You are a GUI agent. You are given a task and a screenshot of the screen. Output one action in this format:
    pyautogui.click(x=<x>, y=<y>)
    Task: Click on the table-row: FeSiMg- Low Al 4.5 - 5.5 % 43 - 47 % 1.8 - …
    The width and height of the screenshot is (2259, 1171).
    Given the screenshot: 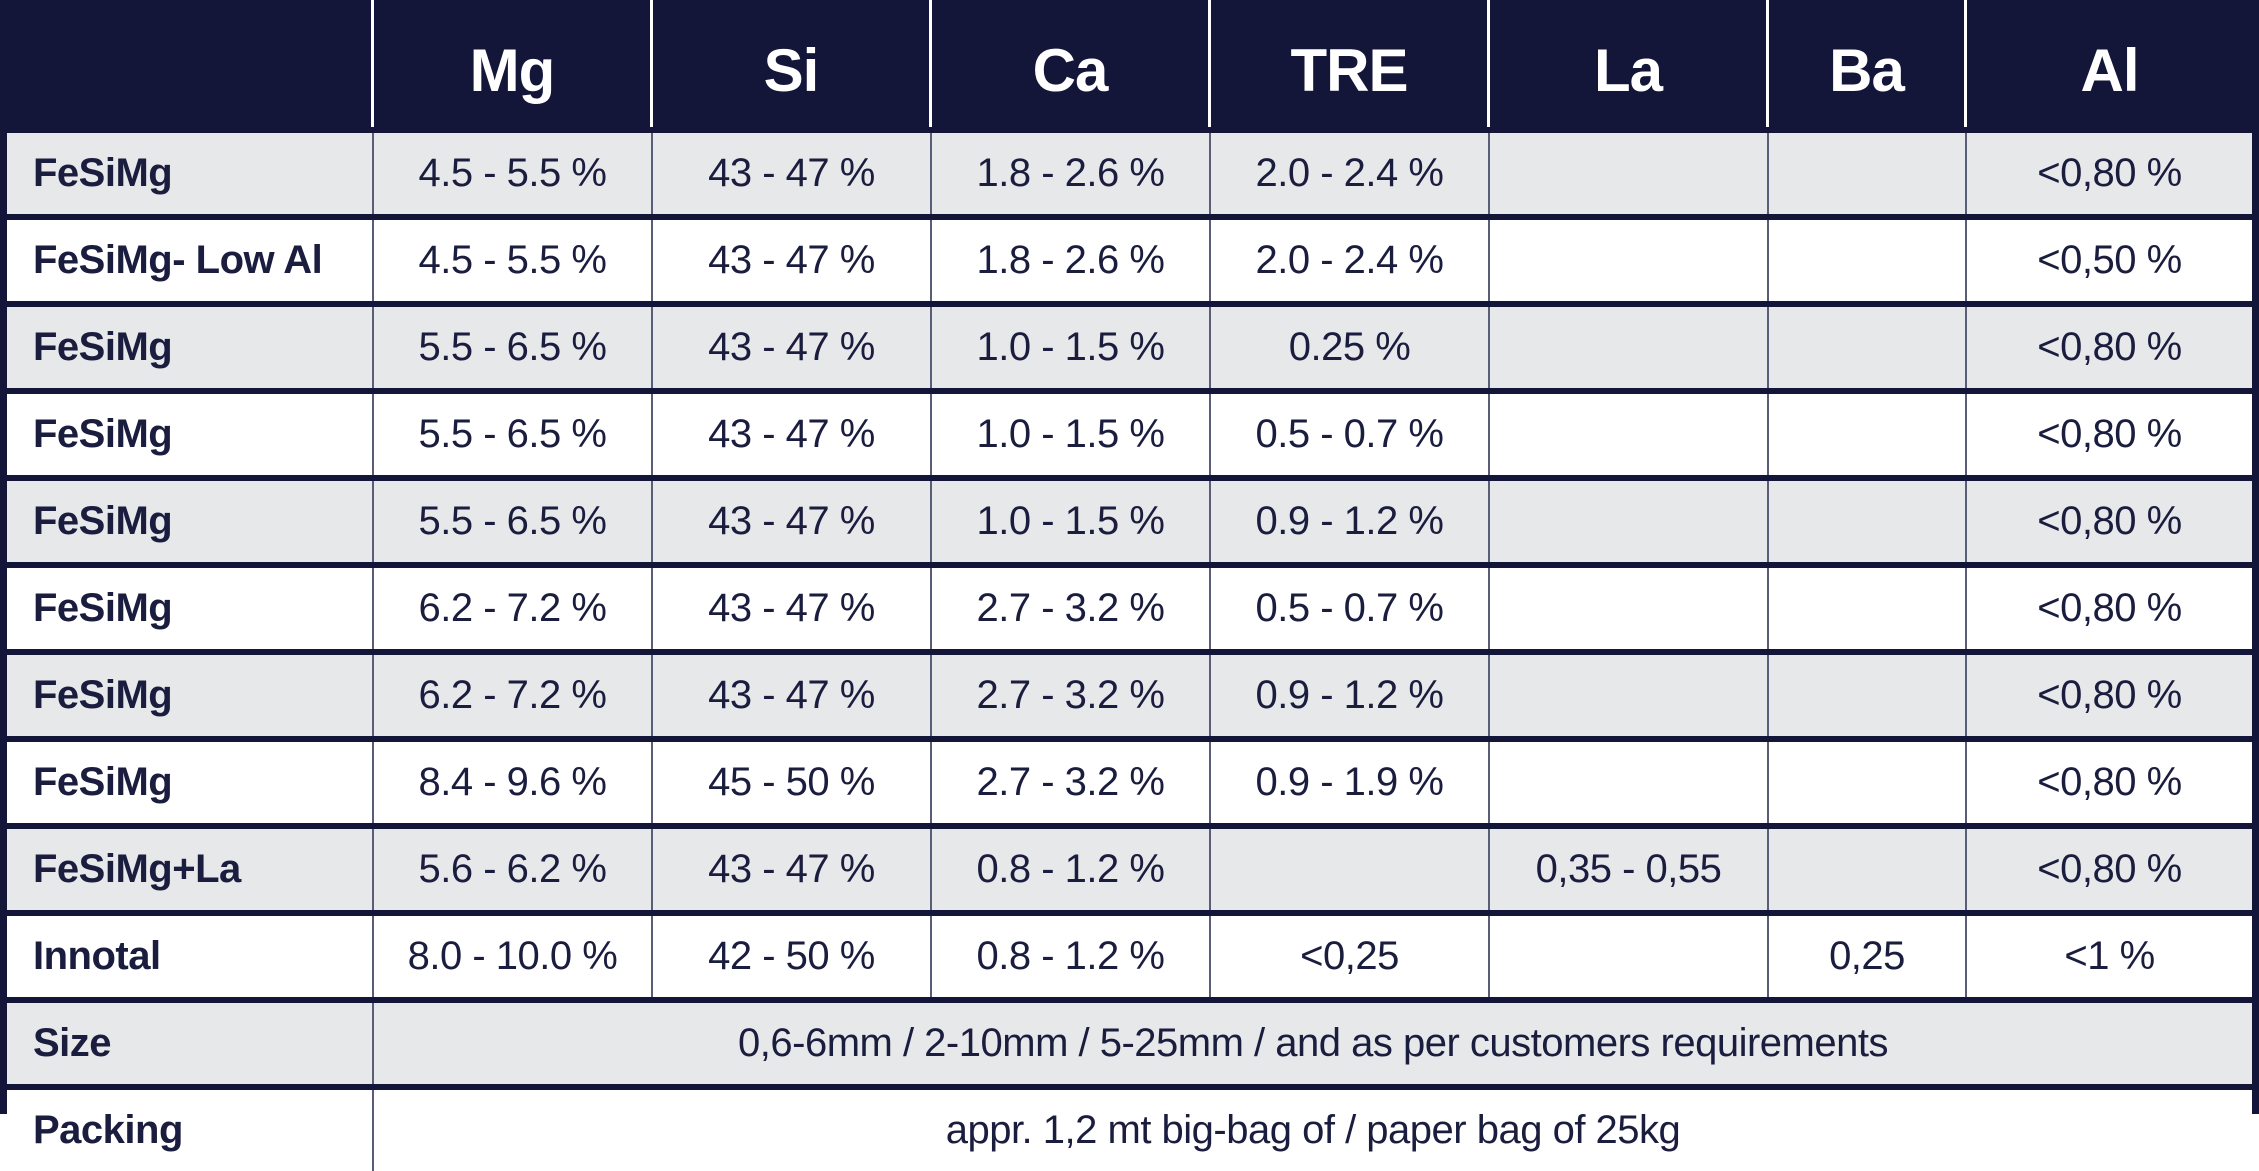 What is the action you would take?
    pyautogui.click(x=1129, y=257)
    